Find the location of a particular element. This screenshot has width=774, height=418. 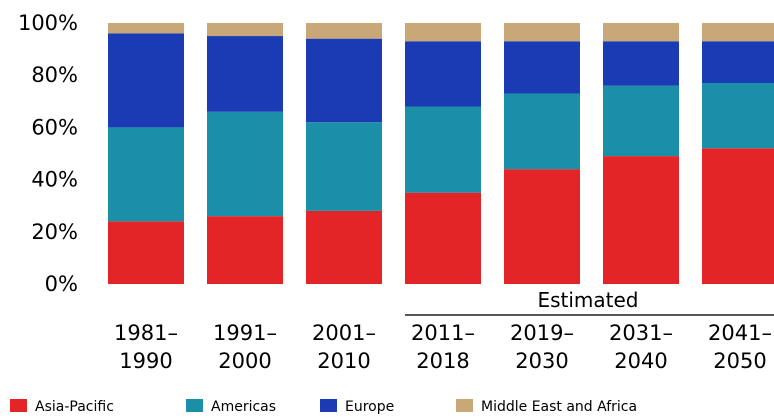

legend-swatch-middle-east-and-africa is located at coordinates (464, 405).